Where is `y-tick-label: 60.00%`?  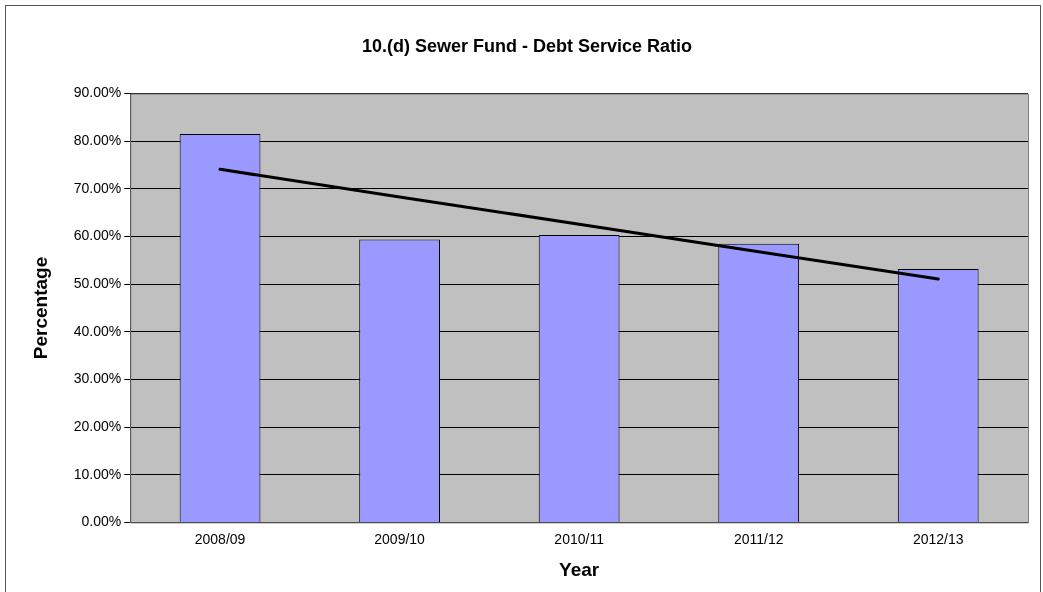 y-tick-label: 60.00% is located at coordinates (97, 235).